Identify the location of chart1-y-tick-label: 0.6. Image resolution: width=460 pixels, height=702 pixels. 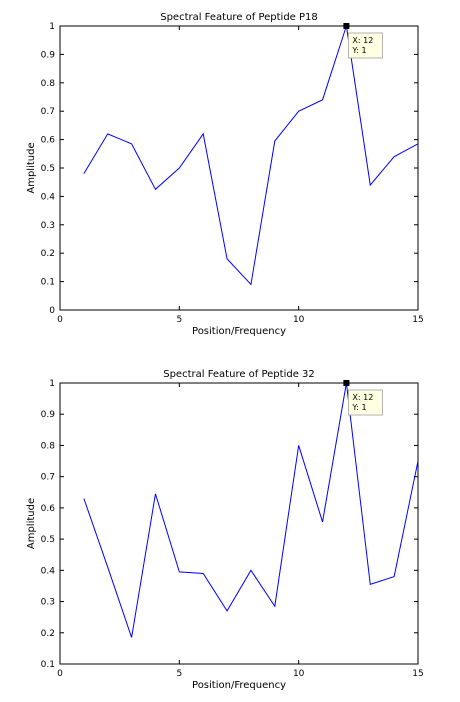
(48, 141).